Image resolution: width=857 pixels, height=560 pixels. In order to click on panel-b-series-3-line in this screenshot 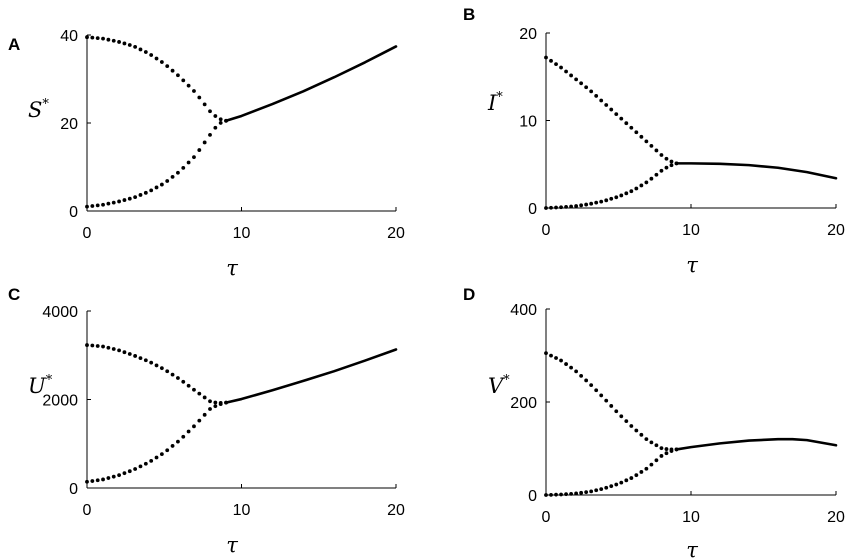, I will do `click(756, 171)`.